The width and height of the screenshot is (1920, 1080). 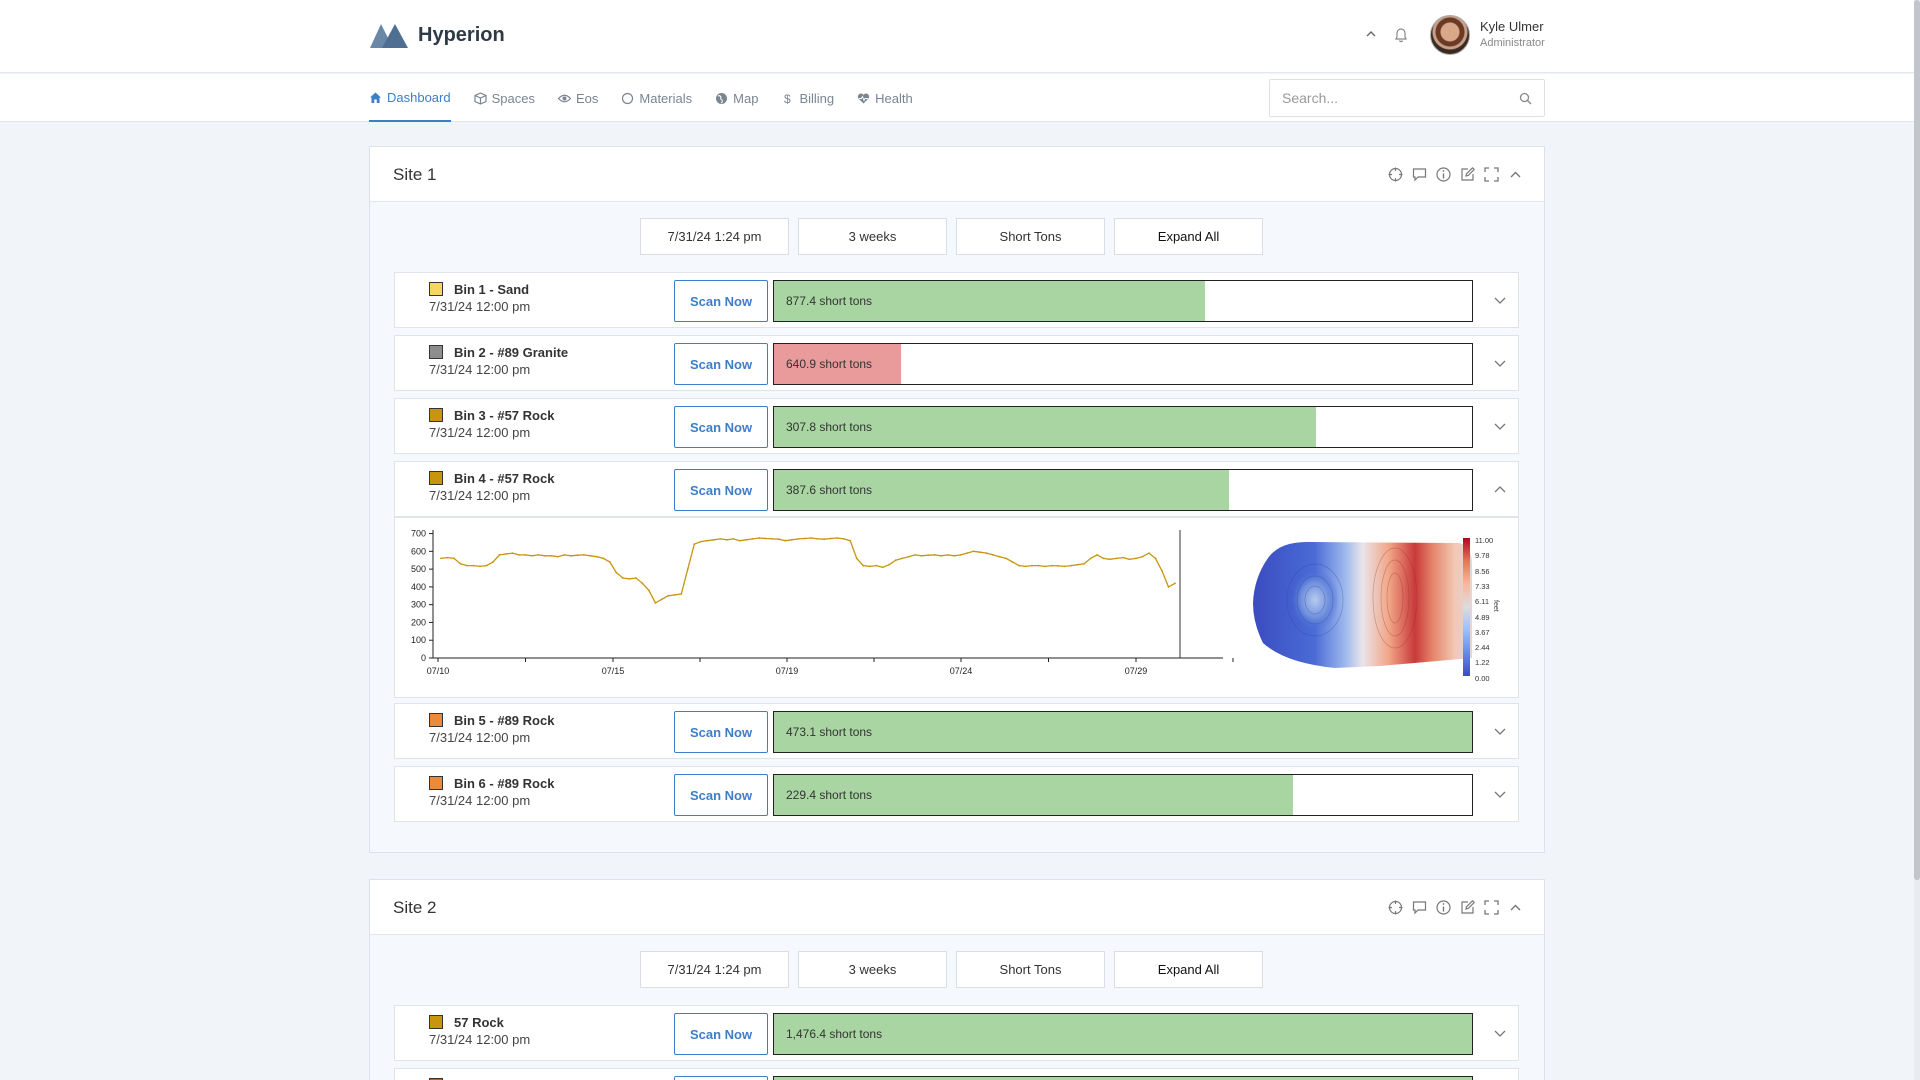 What do you see at coordinates (628, 98) in the screenshot?
I see `circle-icon` at bounding box center [628, 98].